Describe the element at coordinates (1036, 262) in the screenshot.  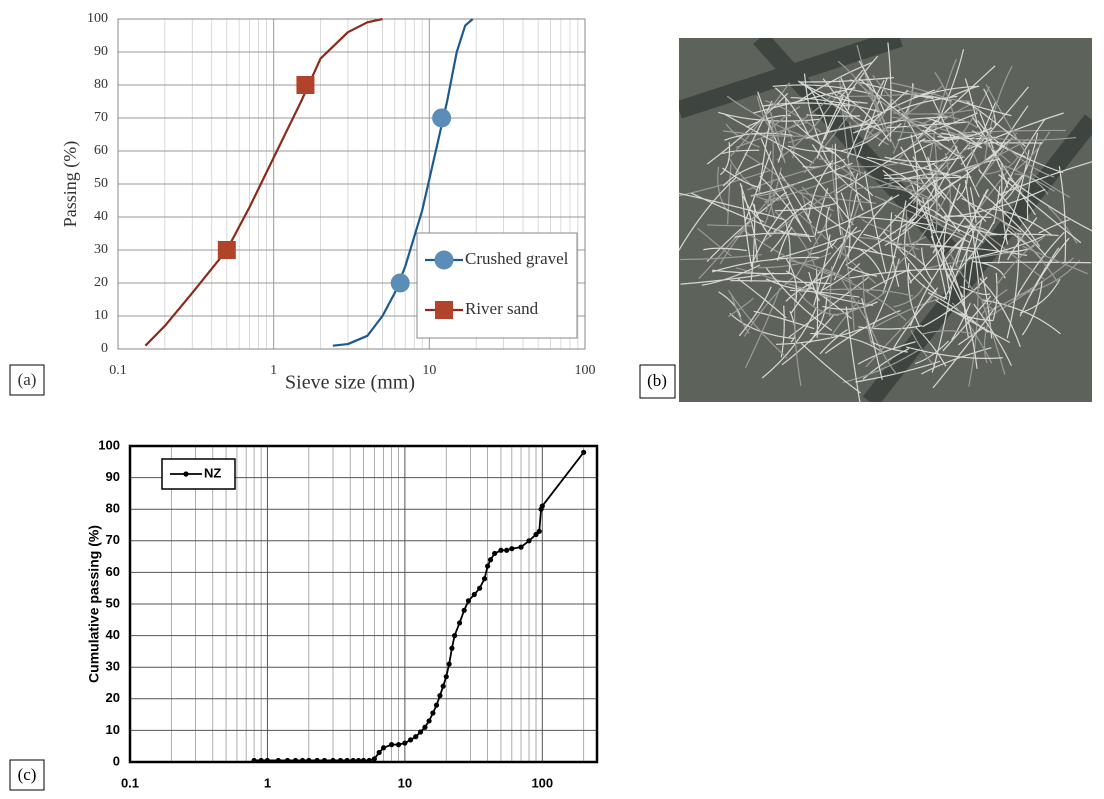
I see `fiber` at that location.